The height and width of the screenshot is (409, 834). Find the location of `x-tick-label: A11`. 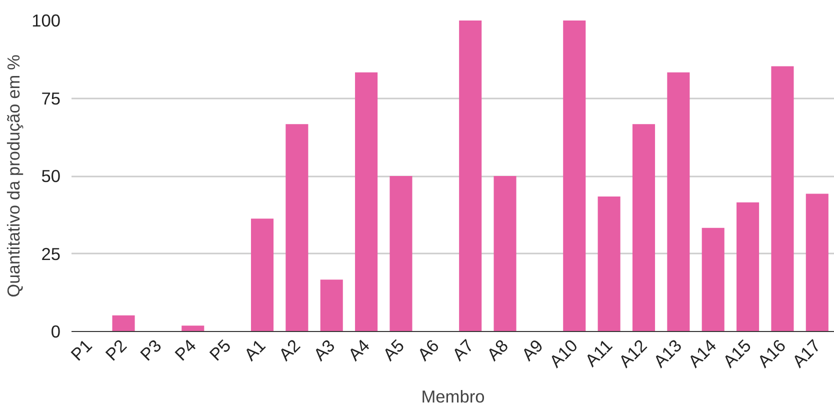

x-tick-label: A11 is located at coordinates (598, 352).